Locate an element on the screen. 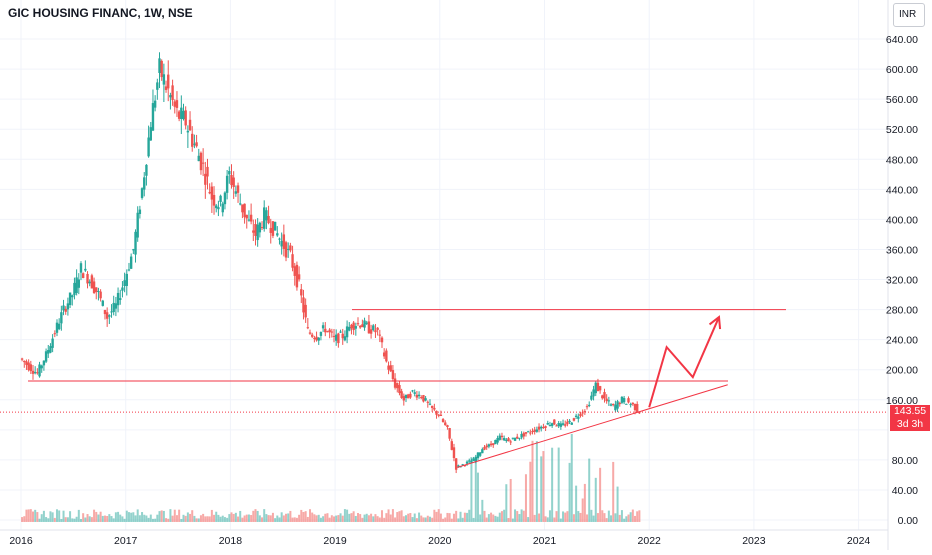 This screenshot has width=932, height=555. x-tick-label: 2019 is located at coordinates (335, 541).